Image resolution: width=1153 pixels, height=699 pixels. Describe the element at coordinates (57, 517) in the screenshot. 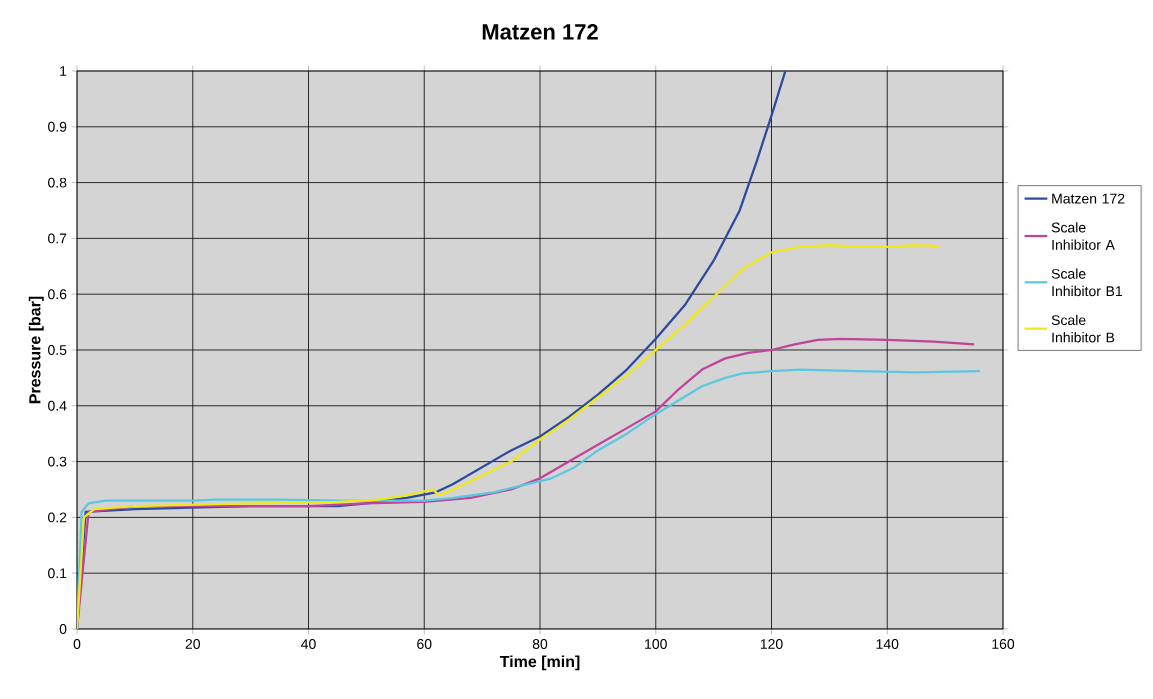

I see `y-tick-label: 0.2` at that location.